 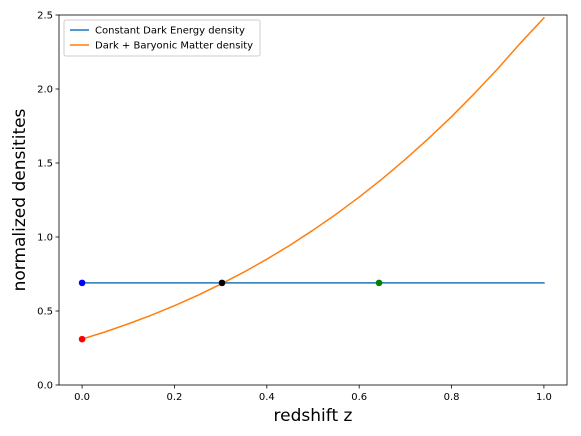 I want to click on legend-box, so click(x=162, y=38).